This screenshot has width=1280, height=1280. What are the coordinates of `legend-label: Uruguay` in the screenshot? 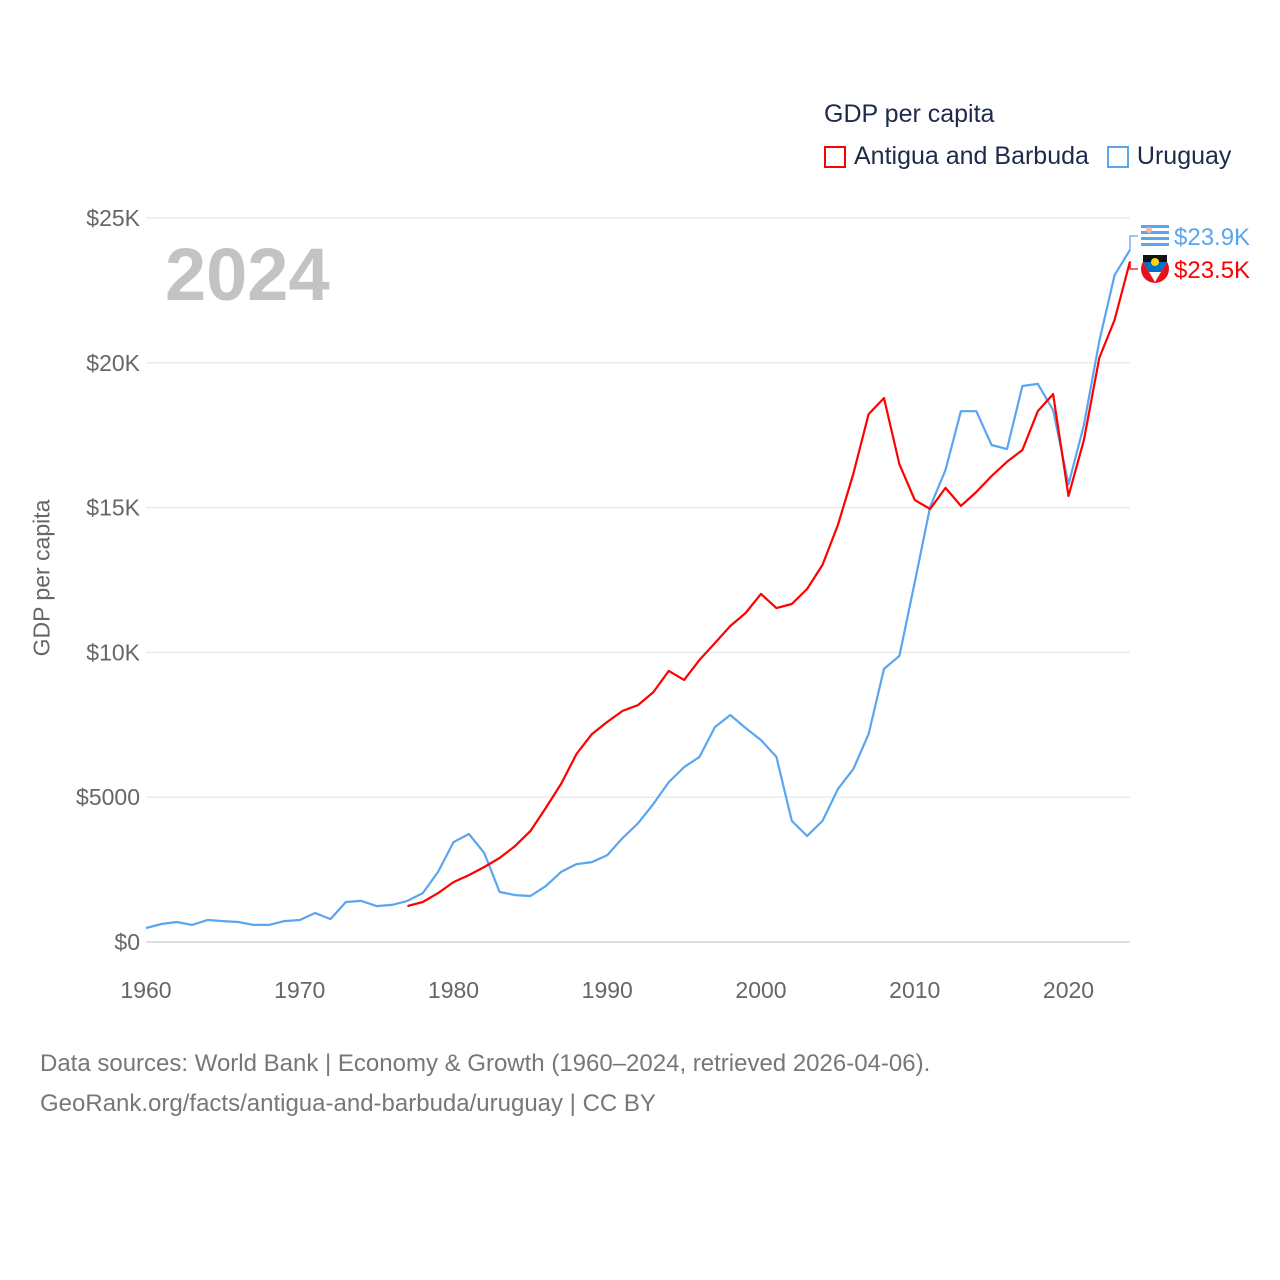 It's located at (1184, 156).